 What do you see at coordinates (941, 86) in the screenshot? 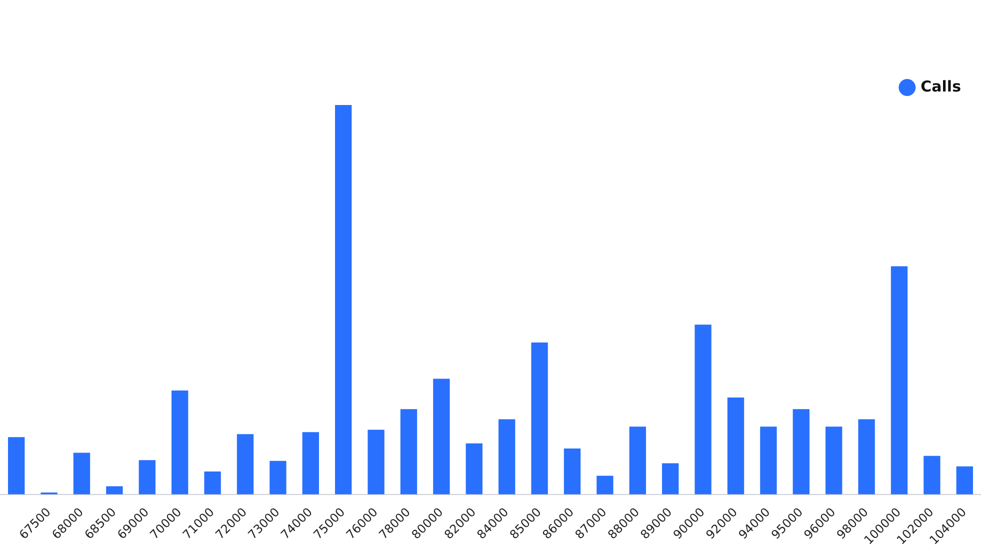
I see `legend-label: Calls` at bounding box center [941, 86].